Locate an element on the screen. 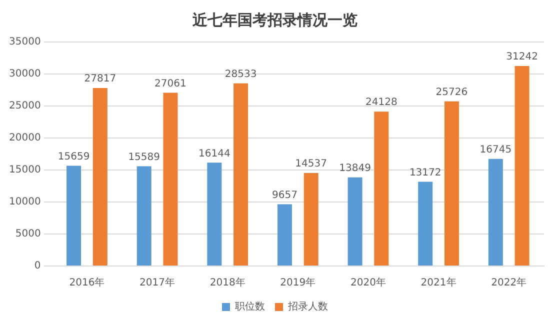 The height and width of the screenshot is (324, 554). data-label: 25726 is located at coordinates (452, 92).